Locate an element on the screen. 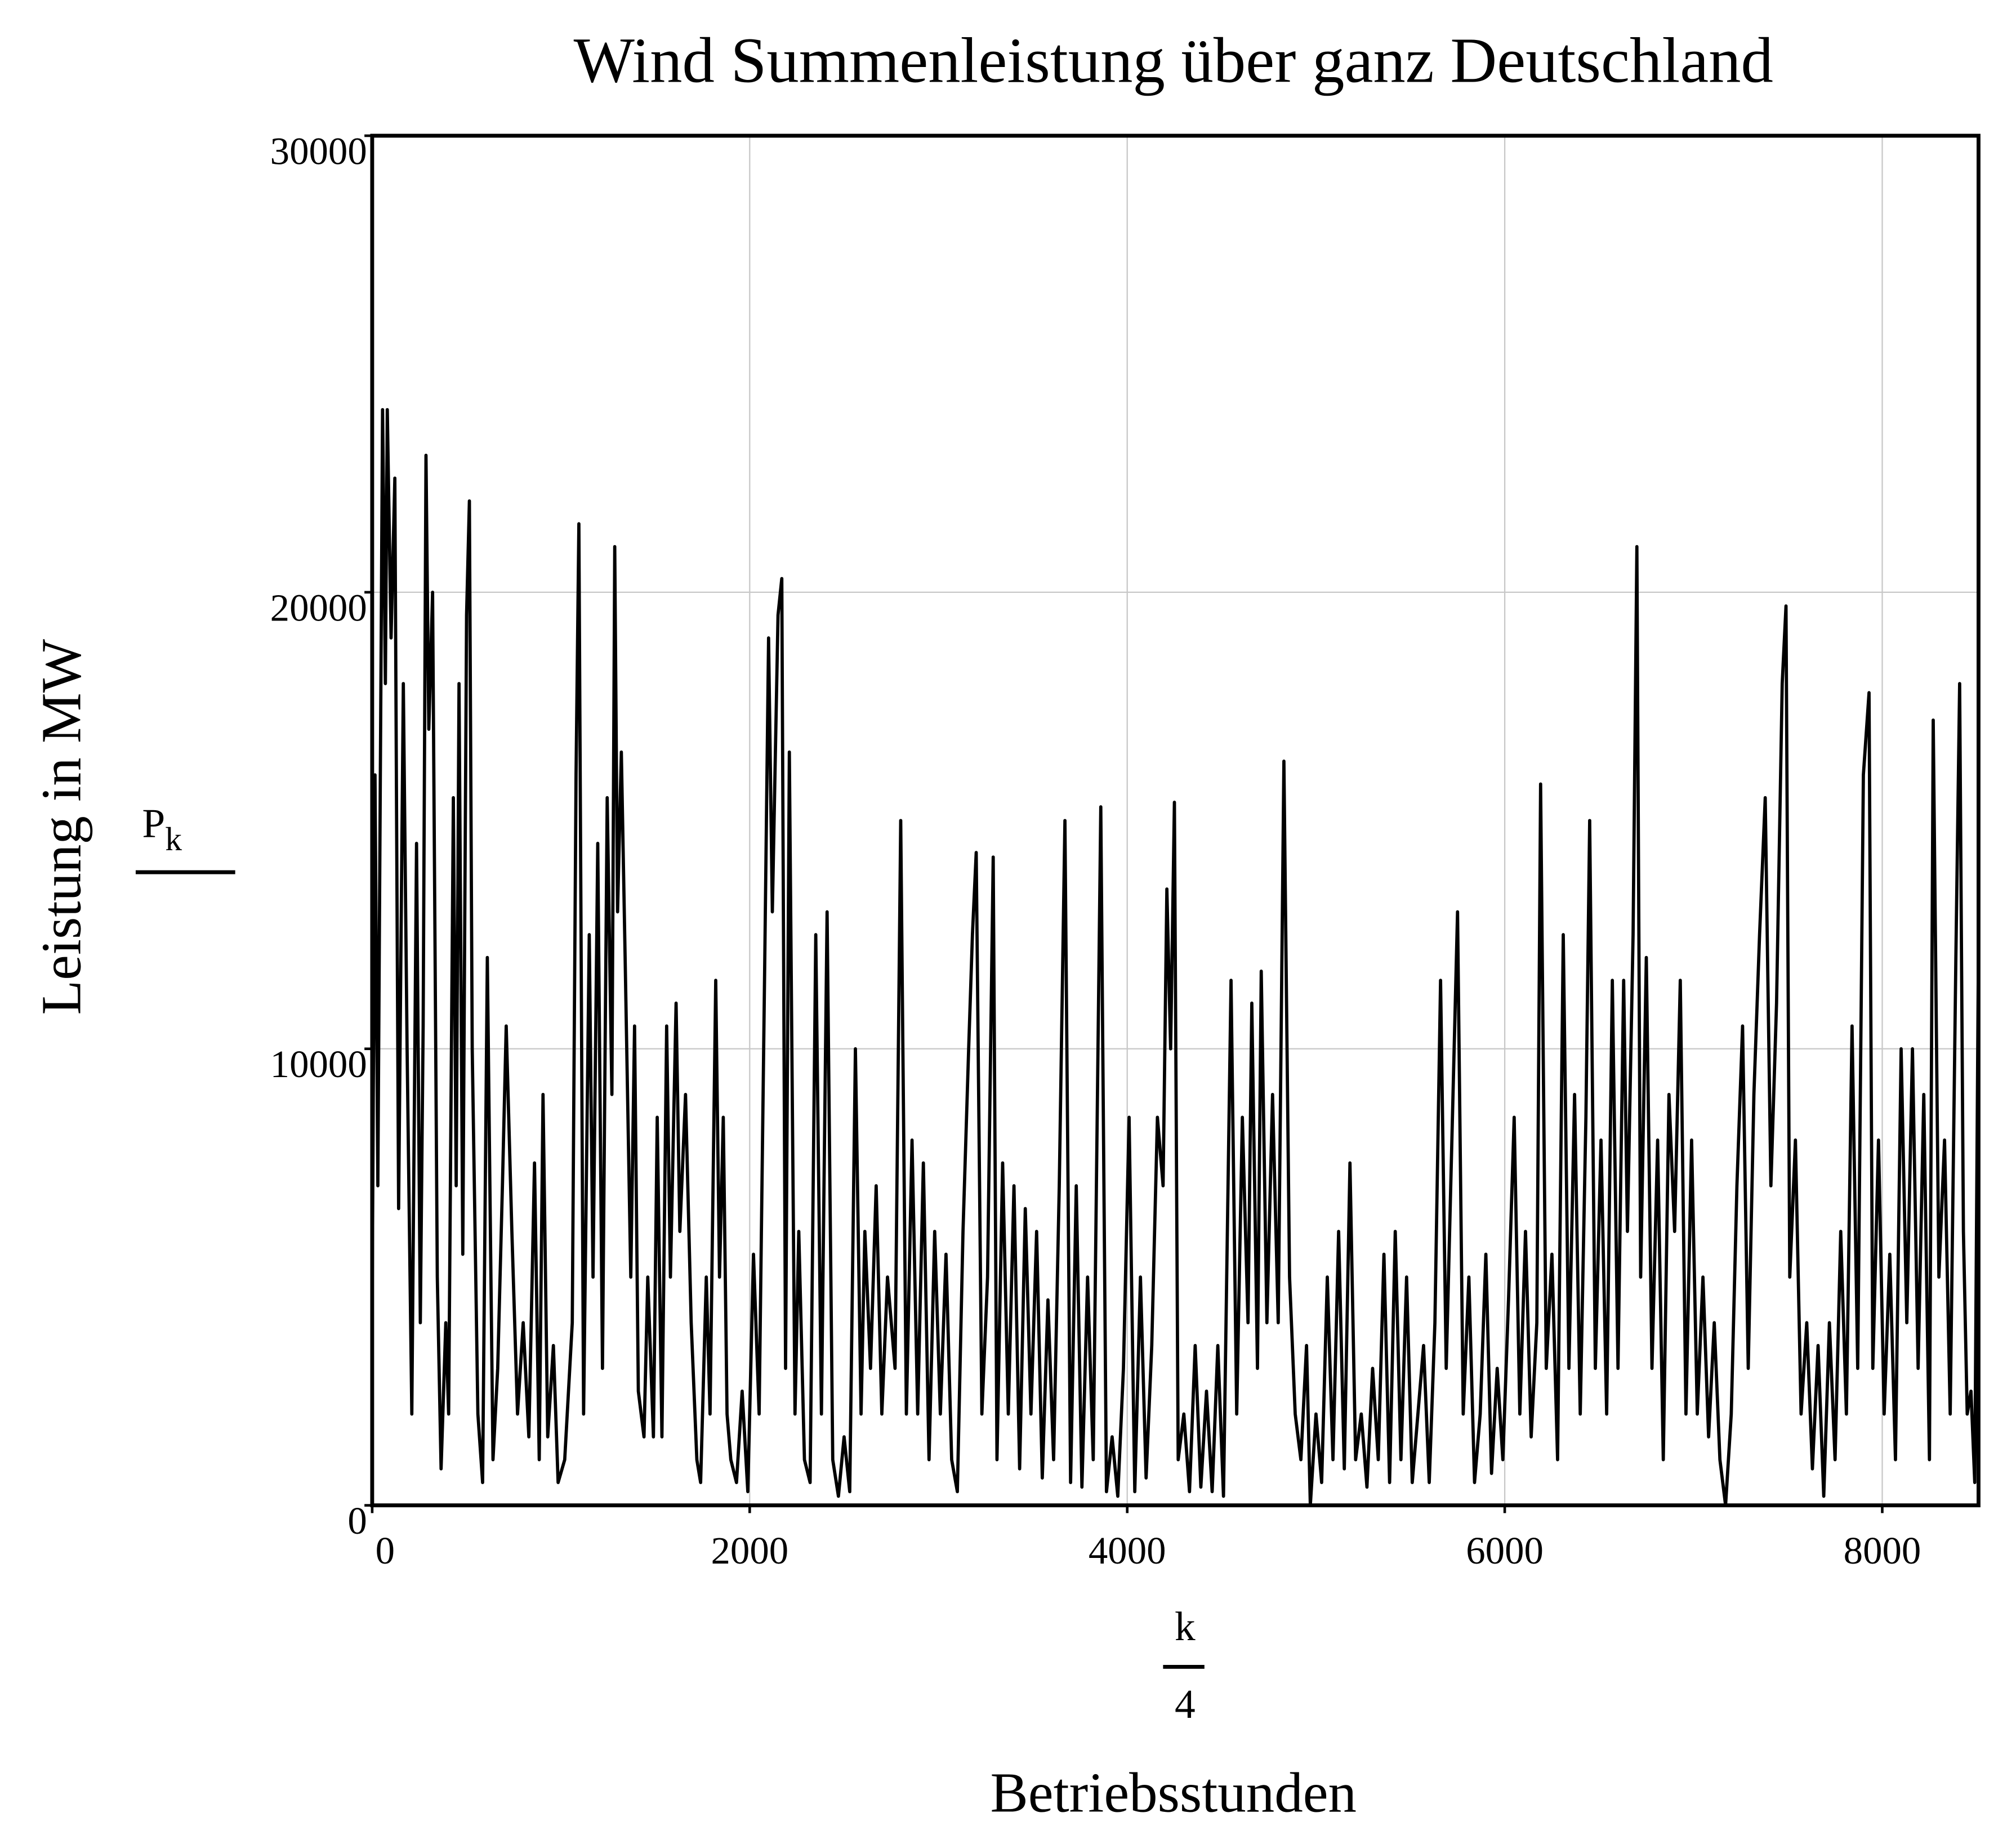 This screenshot has width=2016, height=1831. x-expression-denominator: 4 is located at coordinates (1185, 1704).